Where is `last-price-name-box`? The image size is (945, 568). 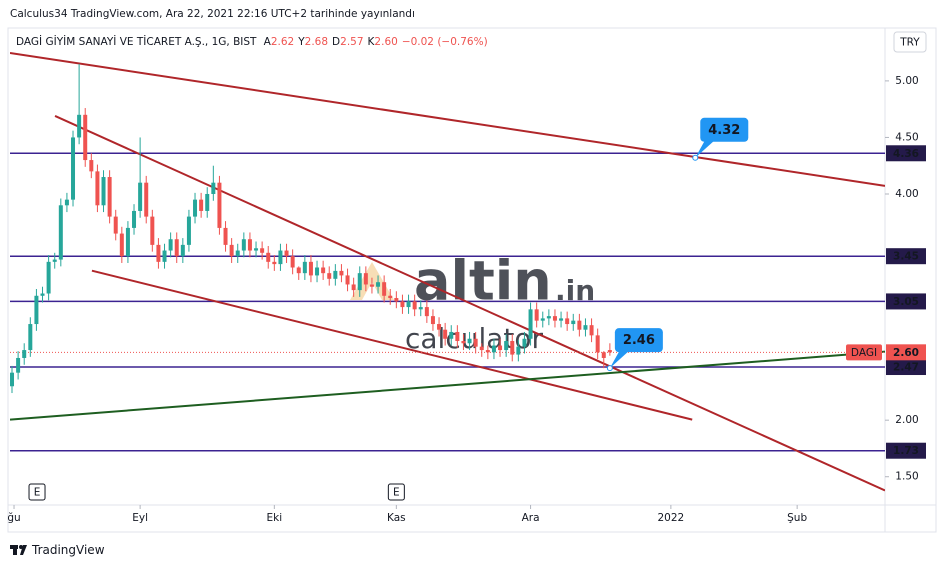
last-price-name-box is located at coordinates (864, 352).